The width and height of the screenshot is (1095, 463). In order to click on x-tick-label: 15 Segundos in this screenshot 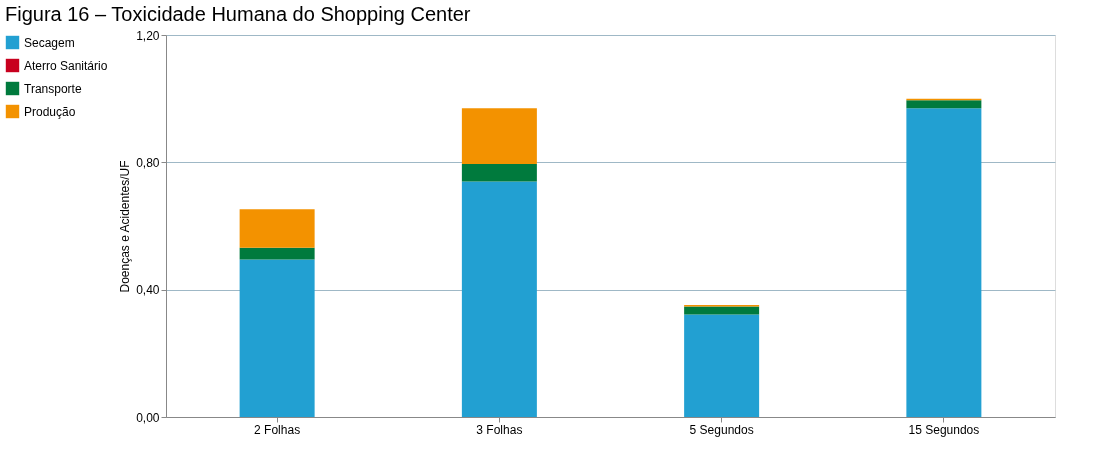, I will do `click(944, 429)`.